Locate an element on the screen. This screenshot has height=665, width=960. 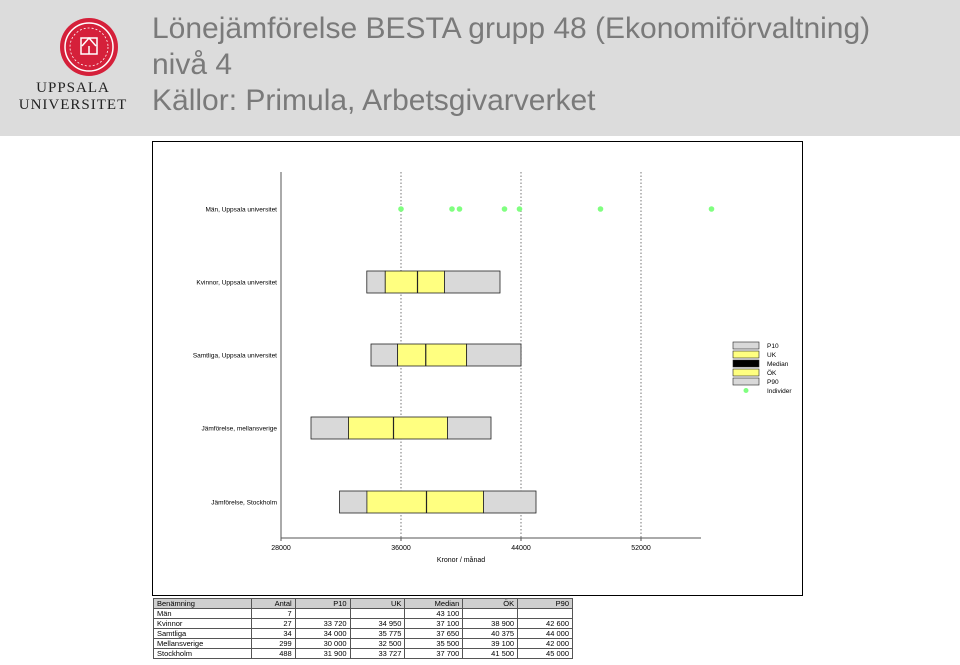
legend-swatch-dot is located at coordinates (746, 390).